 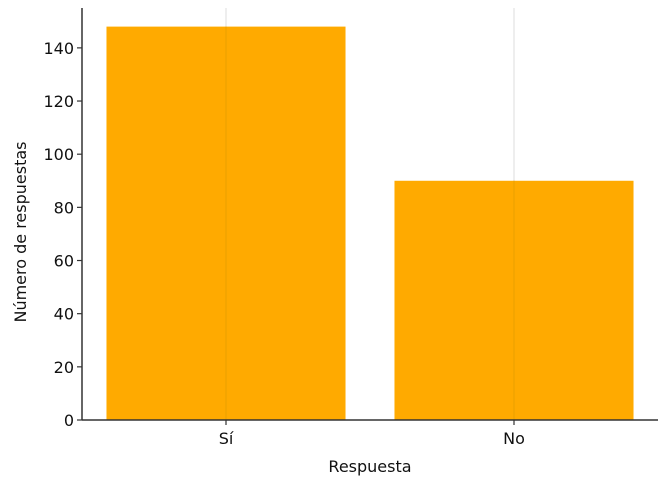 What do you see at coordinates (64, 367) in the screenshot?
I see `y-tick-label: 20` at bounding box center [64, 367].